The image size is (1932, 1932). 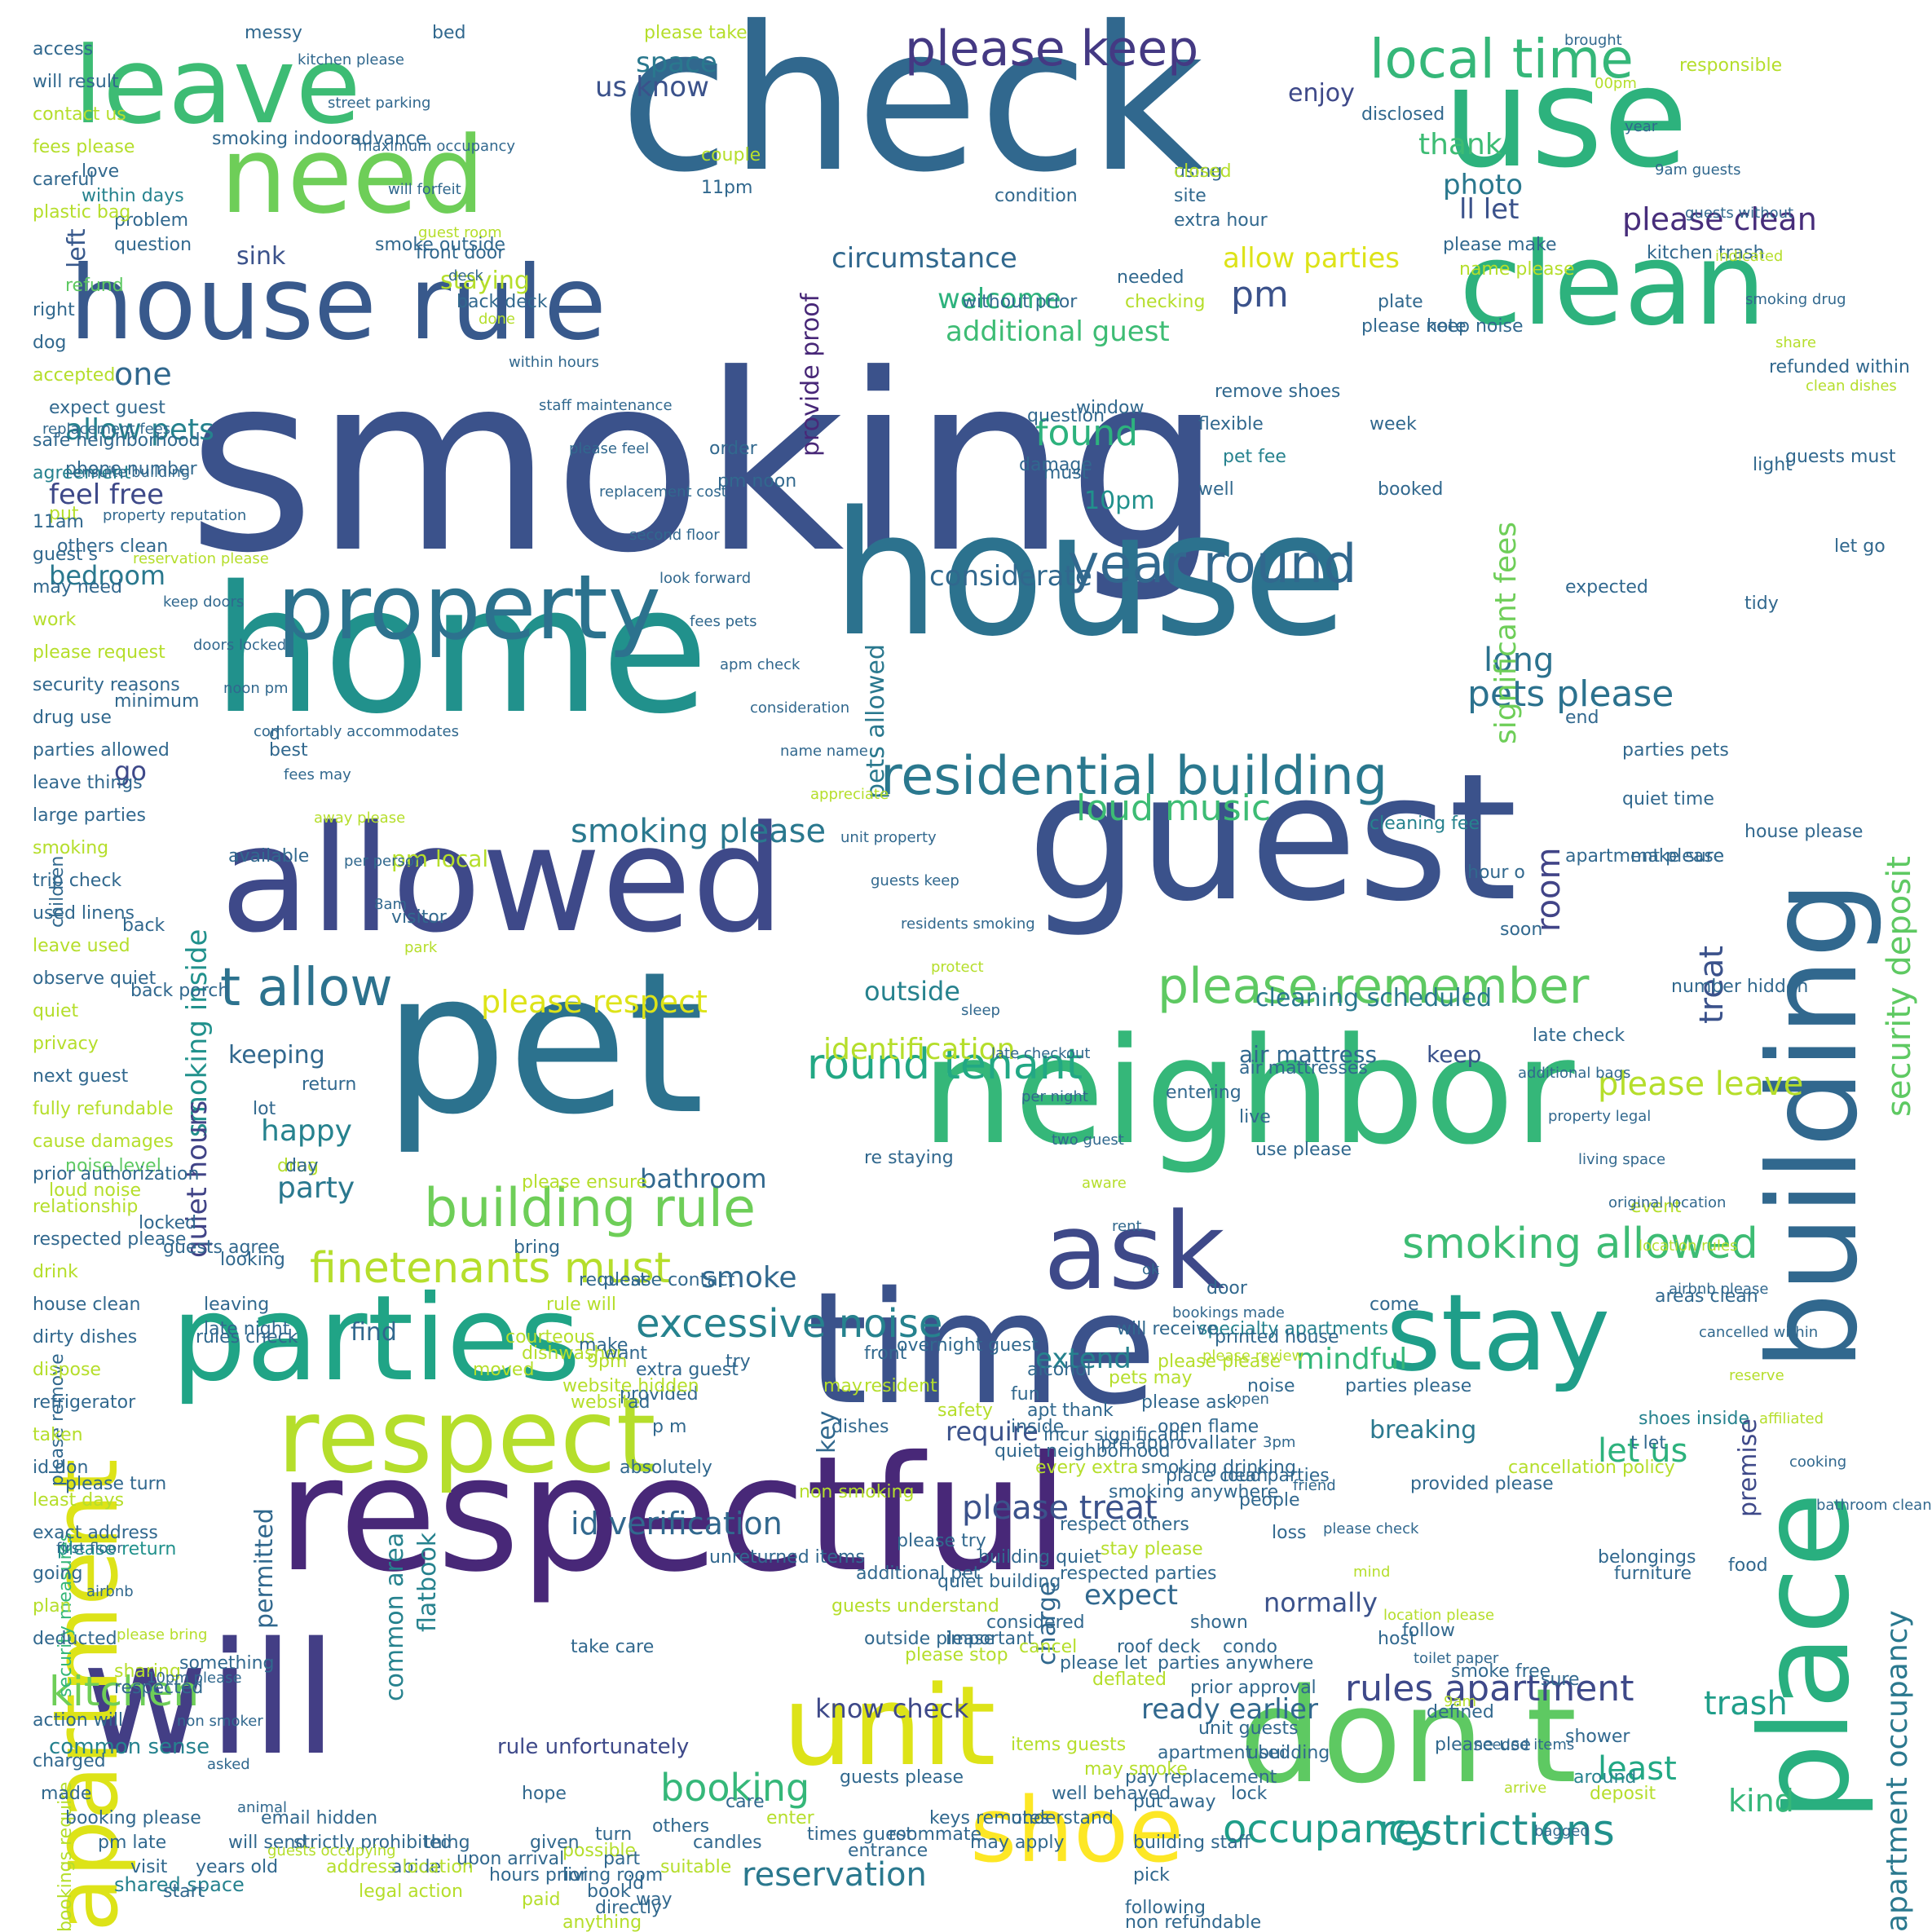 What do you see at coordinates (1119, 501) in the screenshot?
I see `word: 10pm` at bounding box center [1119, 501].